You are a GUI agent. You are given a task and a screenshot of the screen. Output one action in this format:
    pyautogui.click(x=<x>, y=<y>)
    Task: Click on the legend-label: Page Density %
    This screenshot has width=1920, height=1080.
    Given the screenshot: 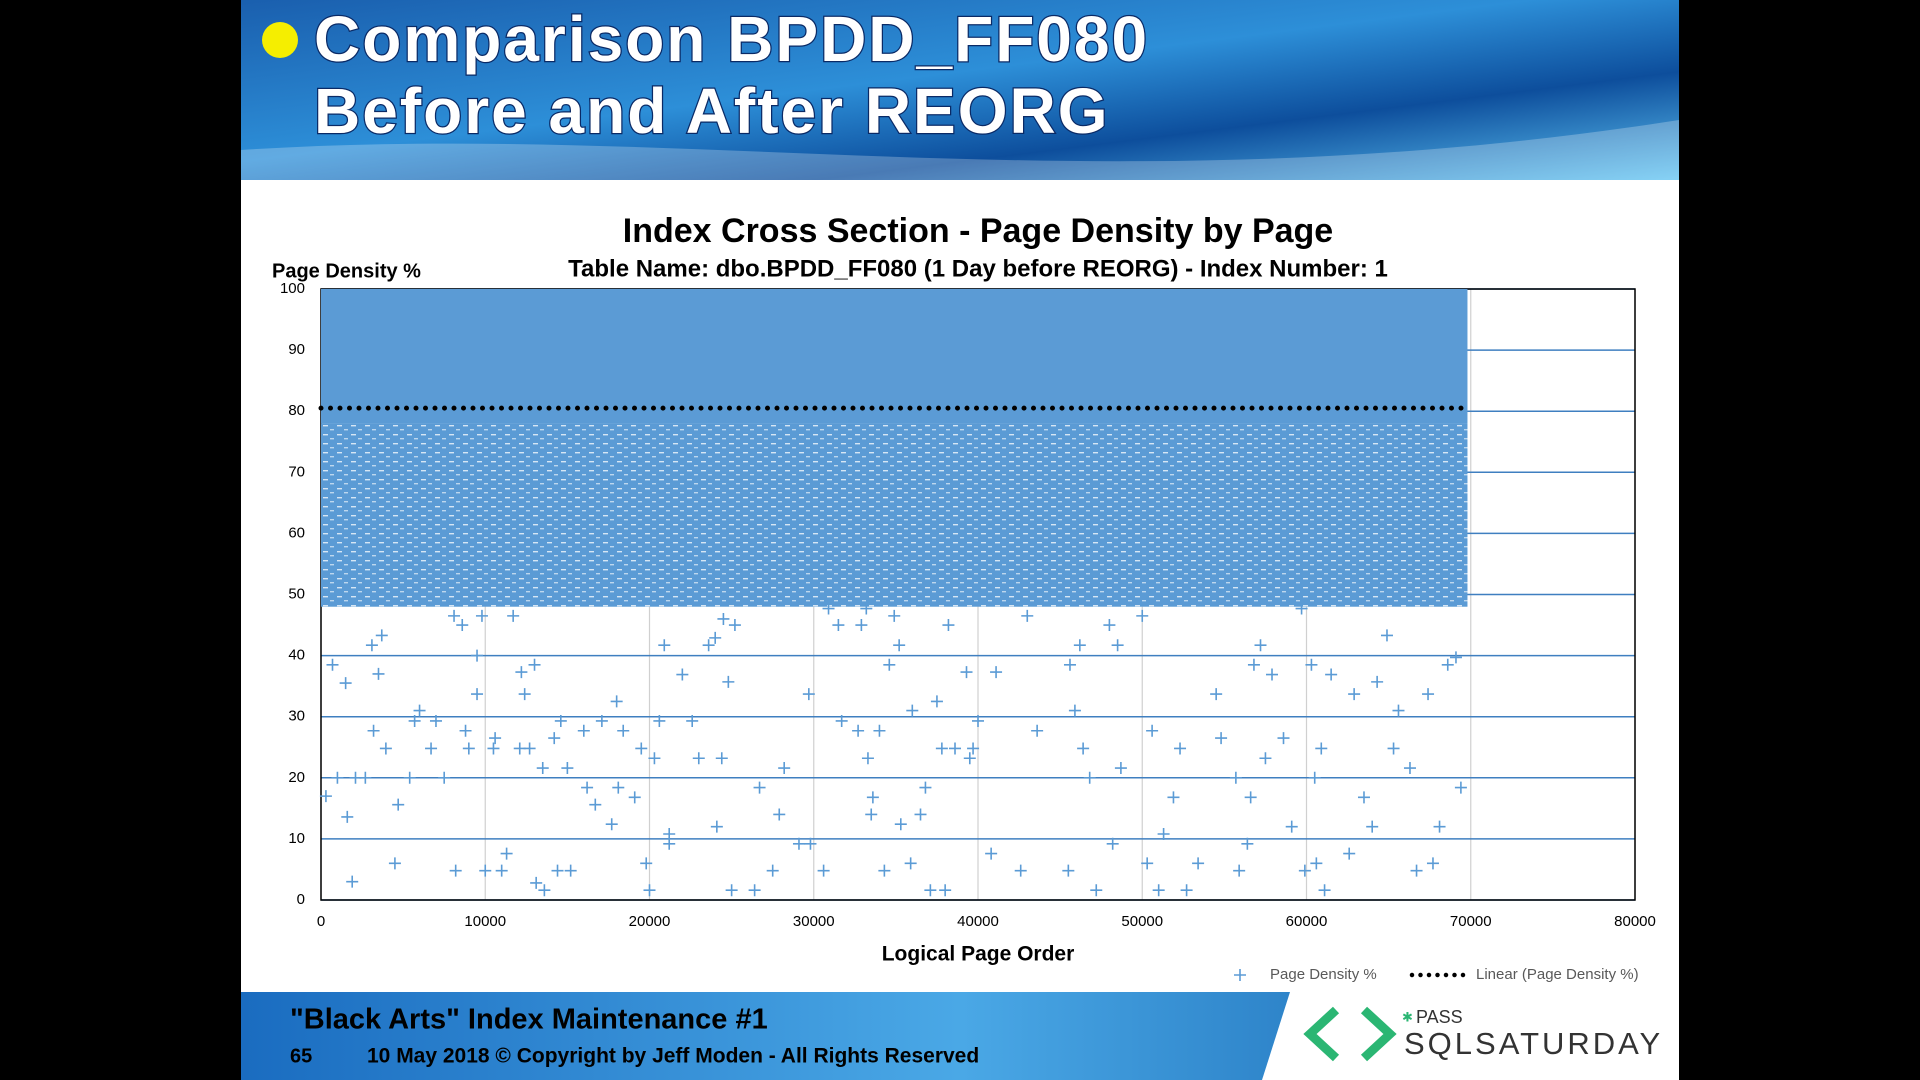 What is the action you would take?
    pyautogui.click(x=1323, y=974)
    